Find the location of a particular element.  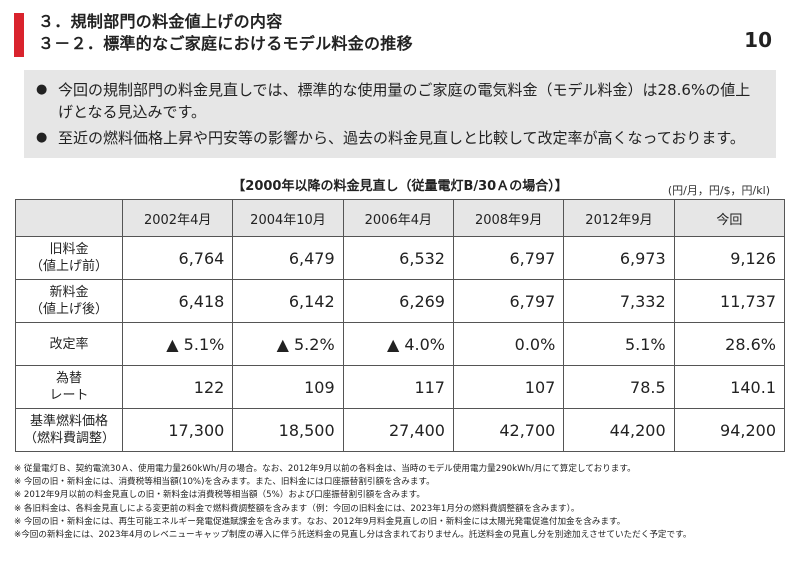

row-label: 新料金 （値上げ後） is located at coordinates (69, 301).